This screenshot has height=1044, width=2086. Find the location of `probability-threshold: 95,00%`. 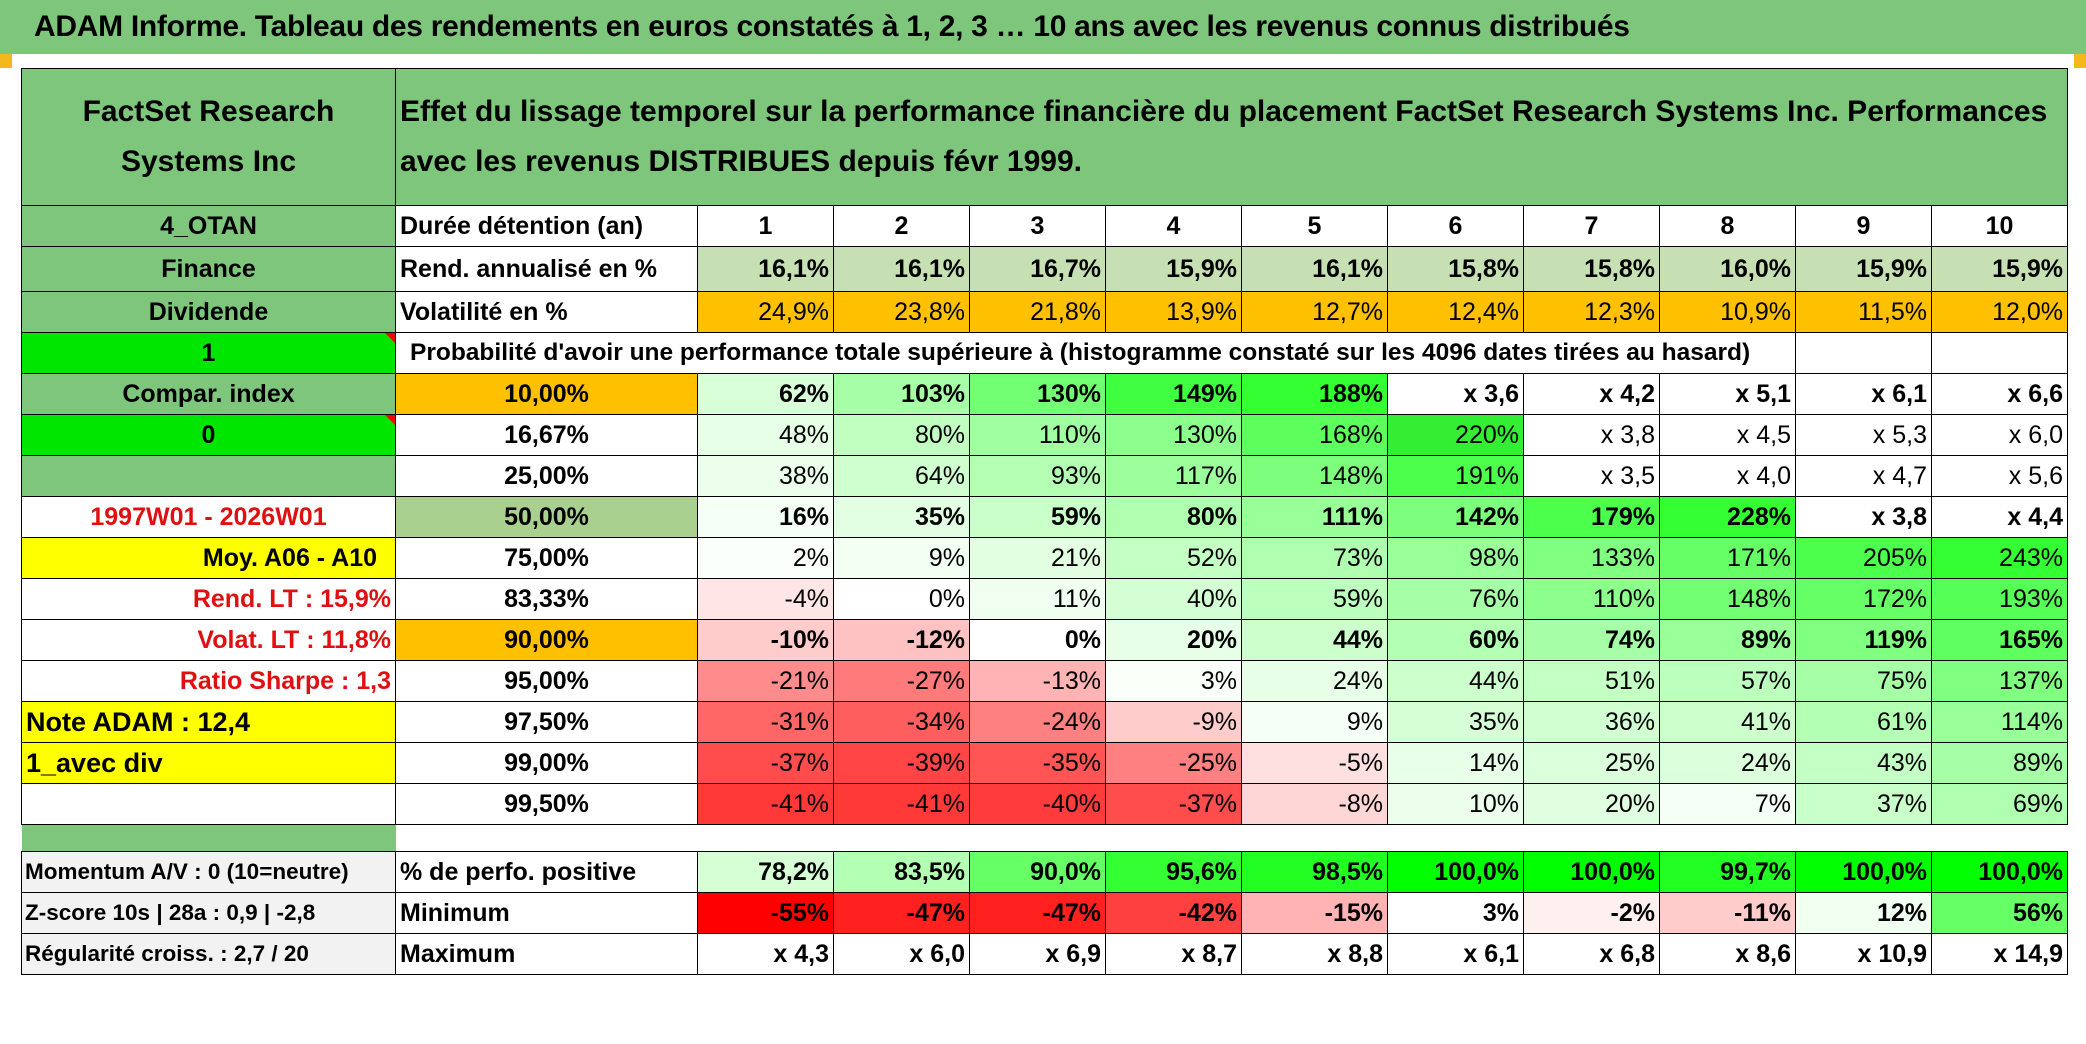

probability-threshold: 95,00% is located at coordinates (546, 681).